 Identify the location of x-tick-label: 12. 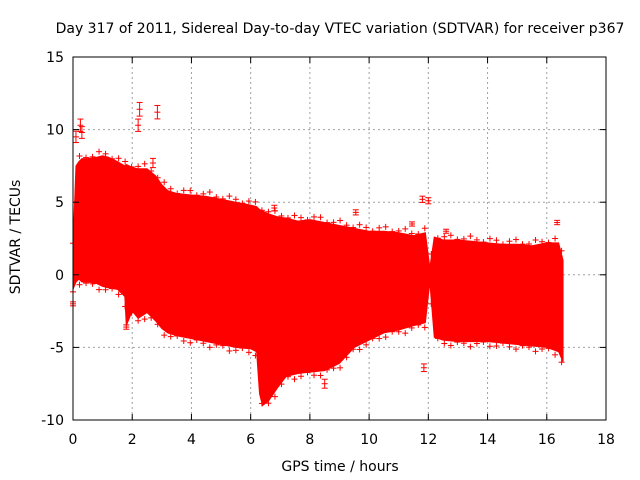
(428, 440).